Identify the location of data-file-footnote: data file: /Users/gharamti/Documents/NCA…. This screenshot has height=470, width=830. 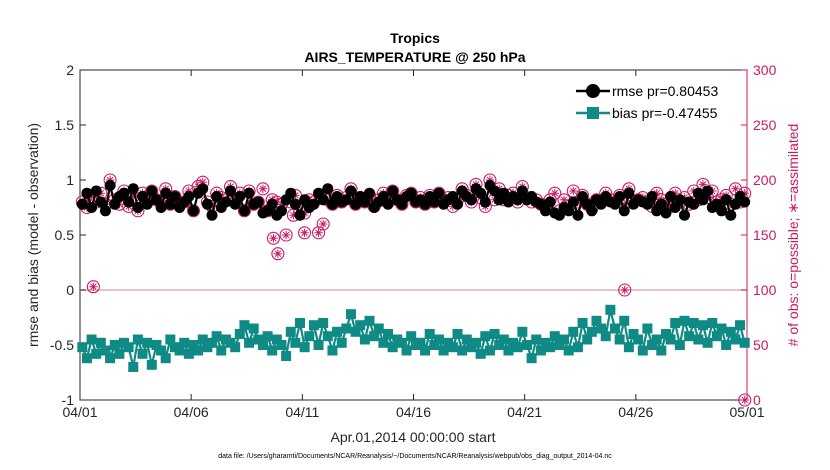
(415, 456).